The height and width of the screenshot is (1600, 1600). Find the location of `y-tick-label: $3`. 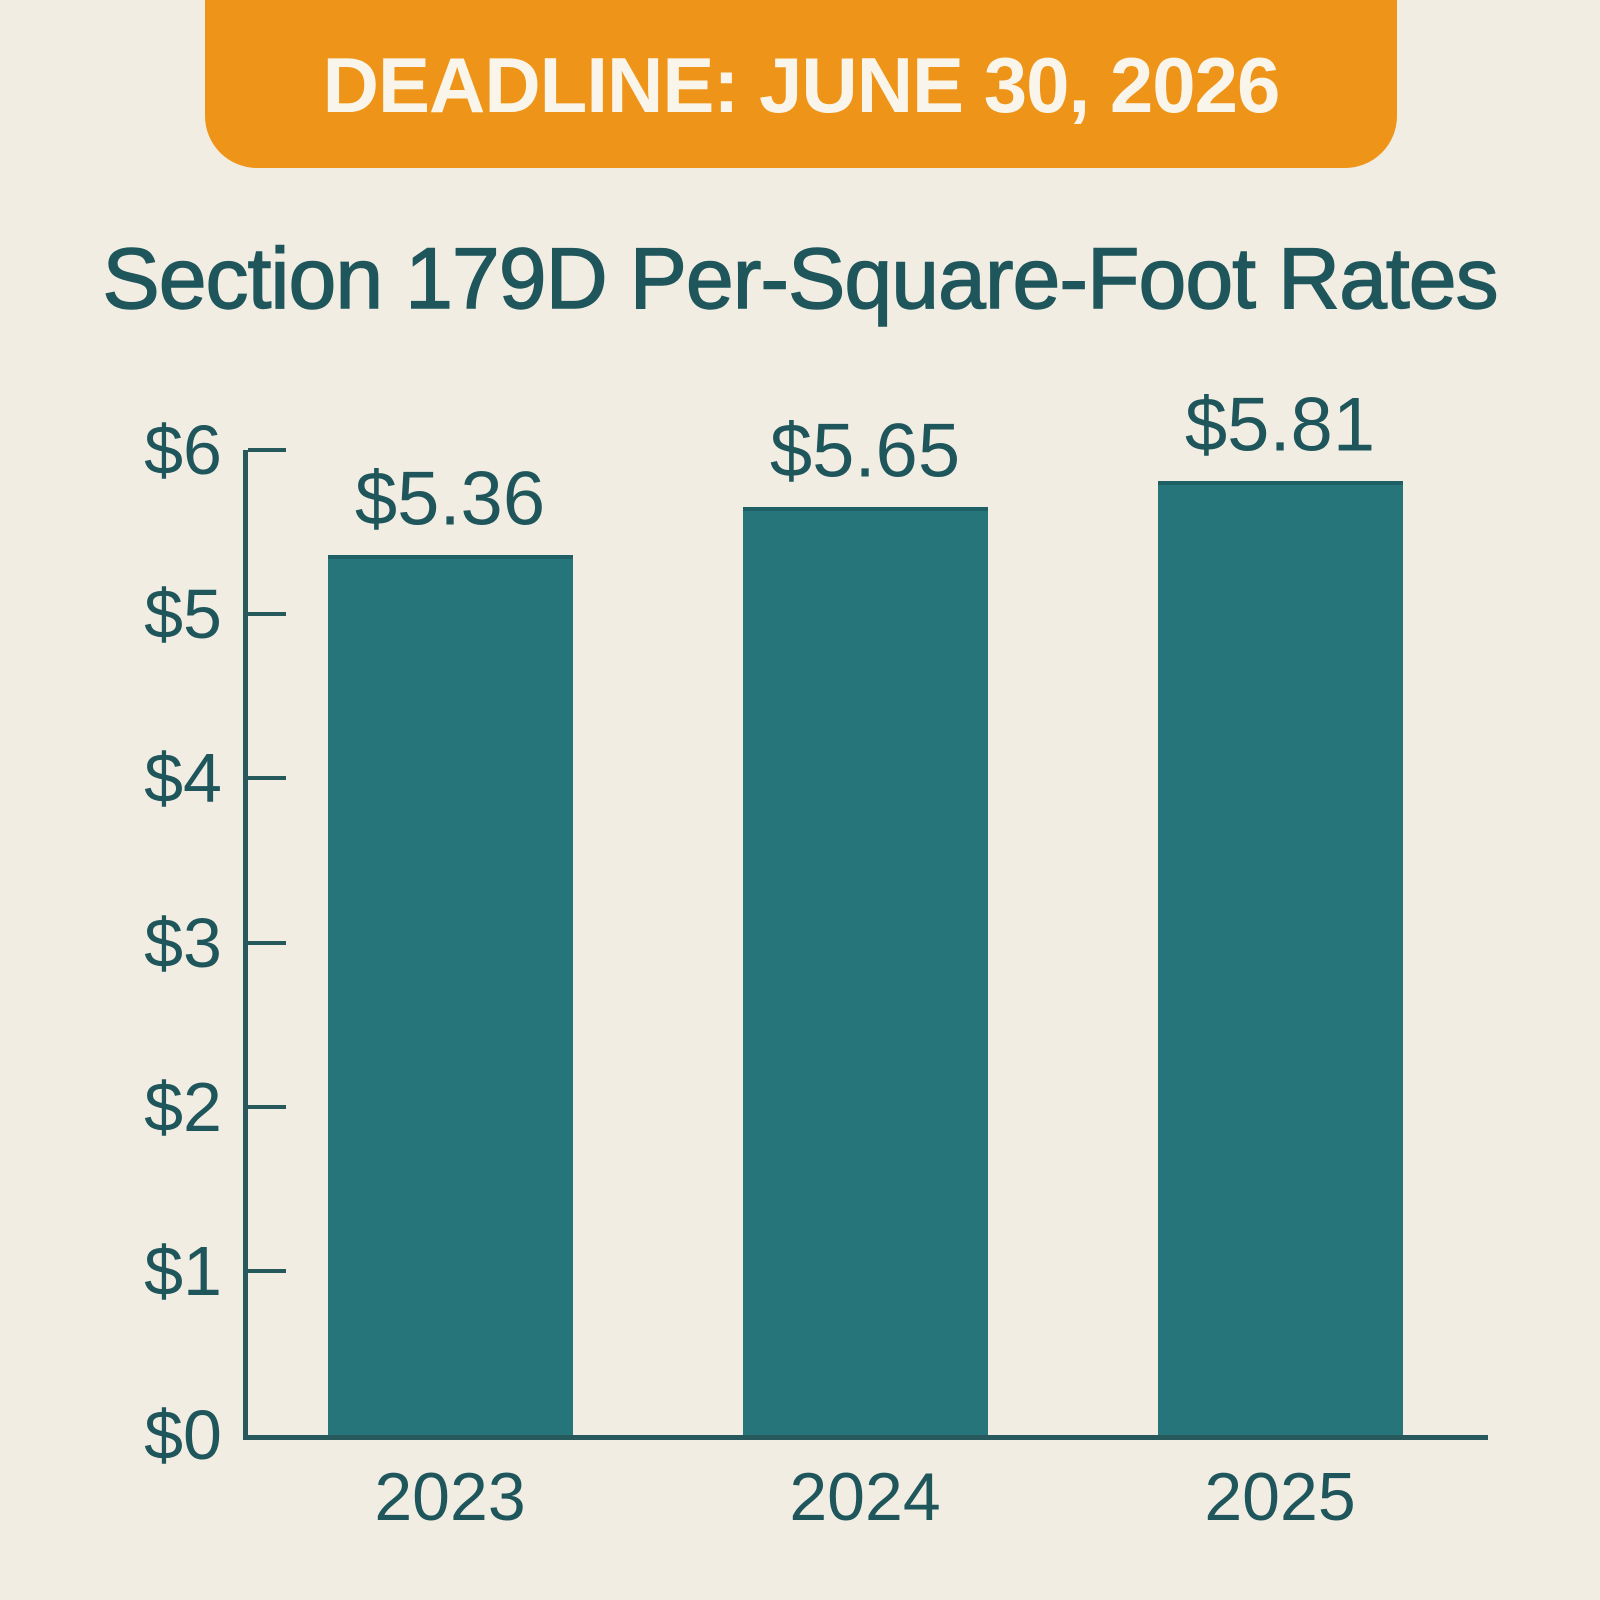

y-tick-label: $3 is located at coordinates (183, 942).